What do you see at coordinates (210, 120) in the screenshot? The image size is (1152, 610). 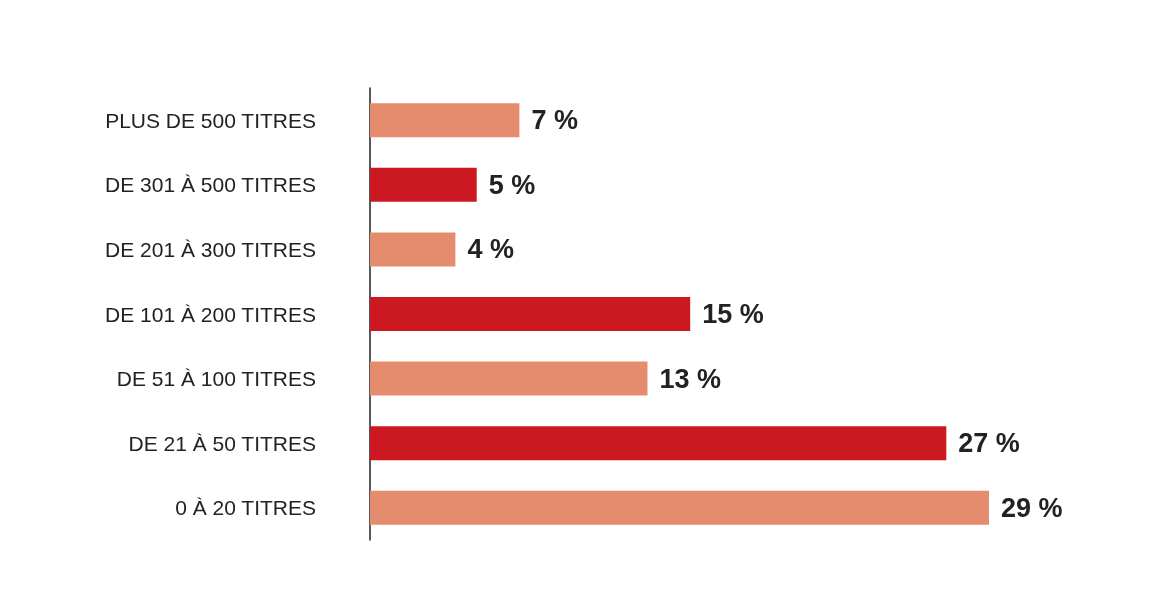 I see `y-tick-label: PLUS DE 500 TITRES` at bounding box center [210, 120].